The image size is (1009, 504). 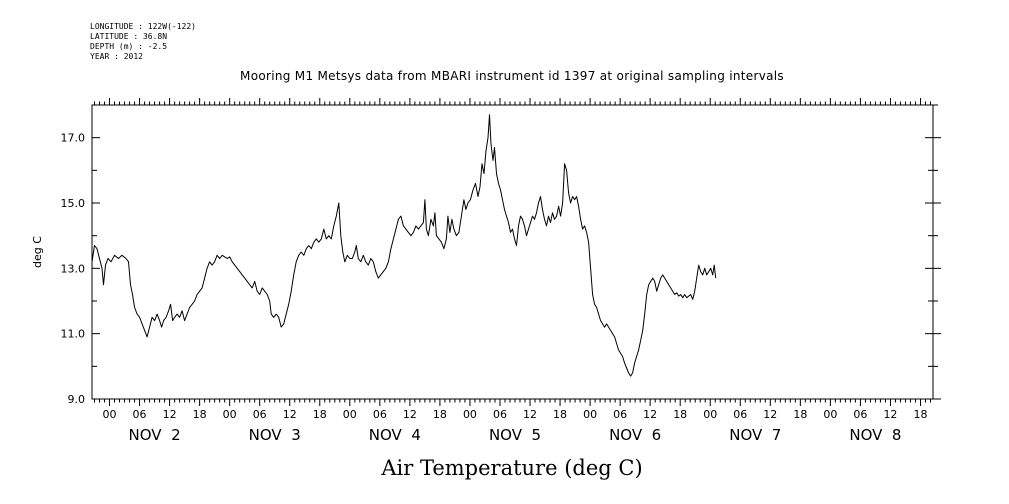 What do you see at coordinates (275, 435) in the screenshot?
I see `x-day-label: NOV 3` at bounding box center [275, 435].